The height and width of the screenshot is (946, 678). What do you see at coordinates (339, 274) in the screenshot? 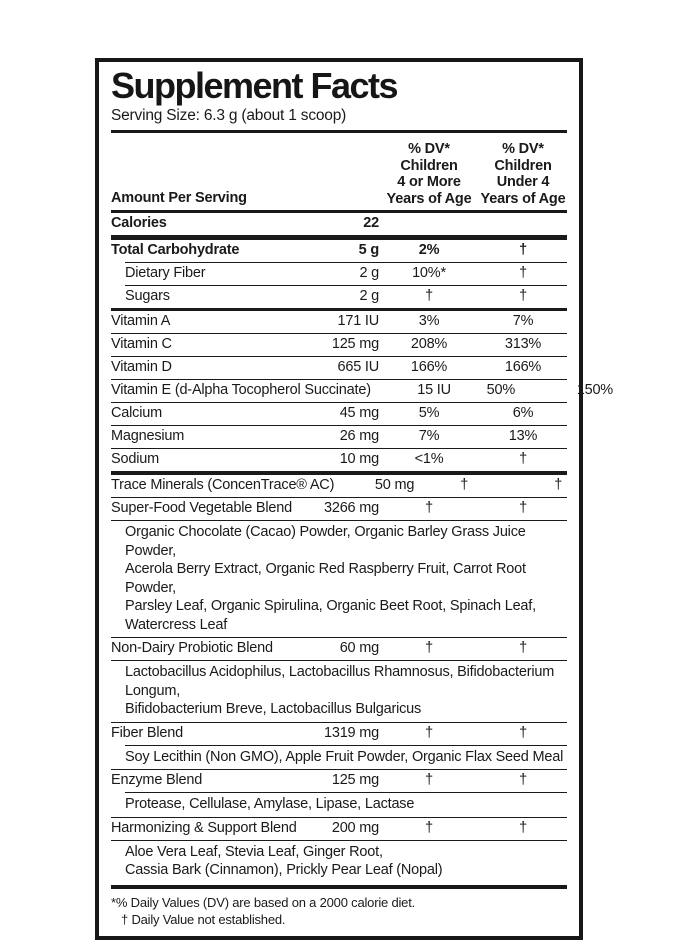
I see `table-row: Dietary Fiber 2 g 10%* †` at bounding box center [339, 274].